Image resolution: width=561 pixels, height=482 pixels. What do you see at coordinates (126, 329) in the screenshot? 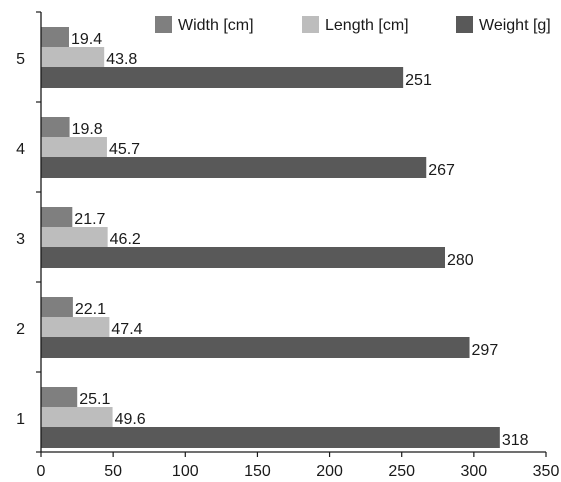
I see `data-label-length-cat-2: 47.4` at bounding box center [126, 329].